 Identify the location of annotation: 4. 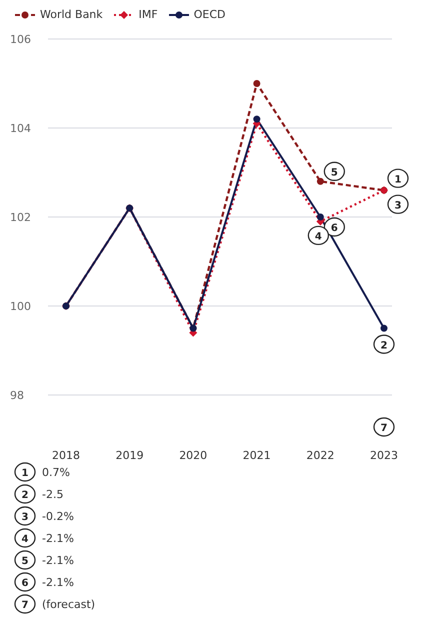
(318, 236).